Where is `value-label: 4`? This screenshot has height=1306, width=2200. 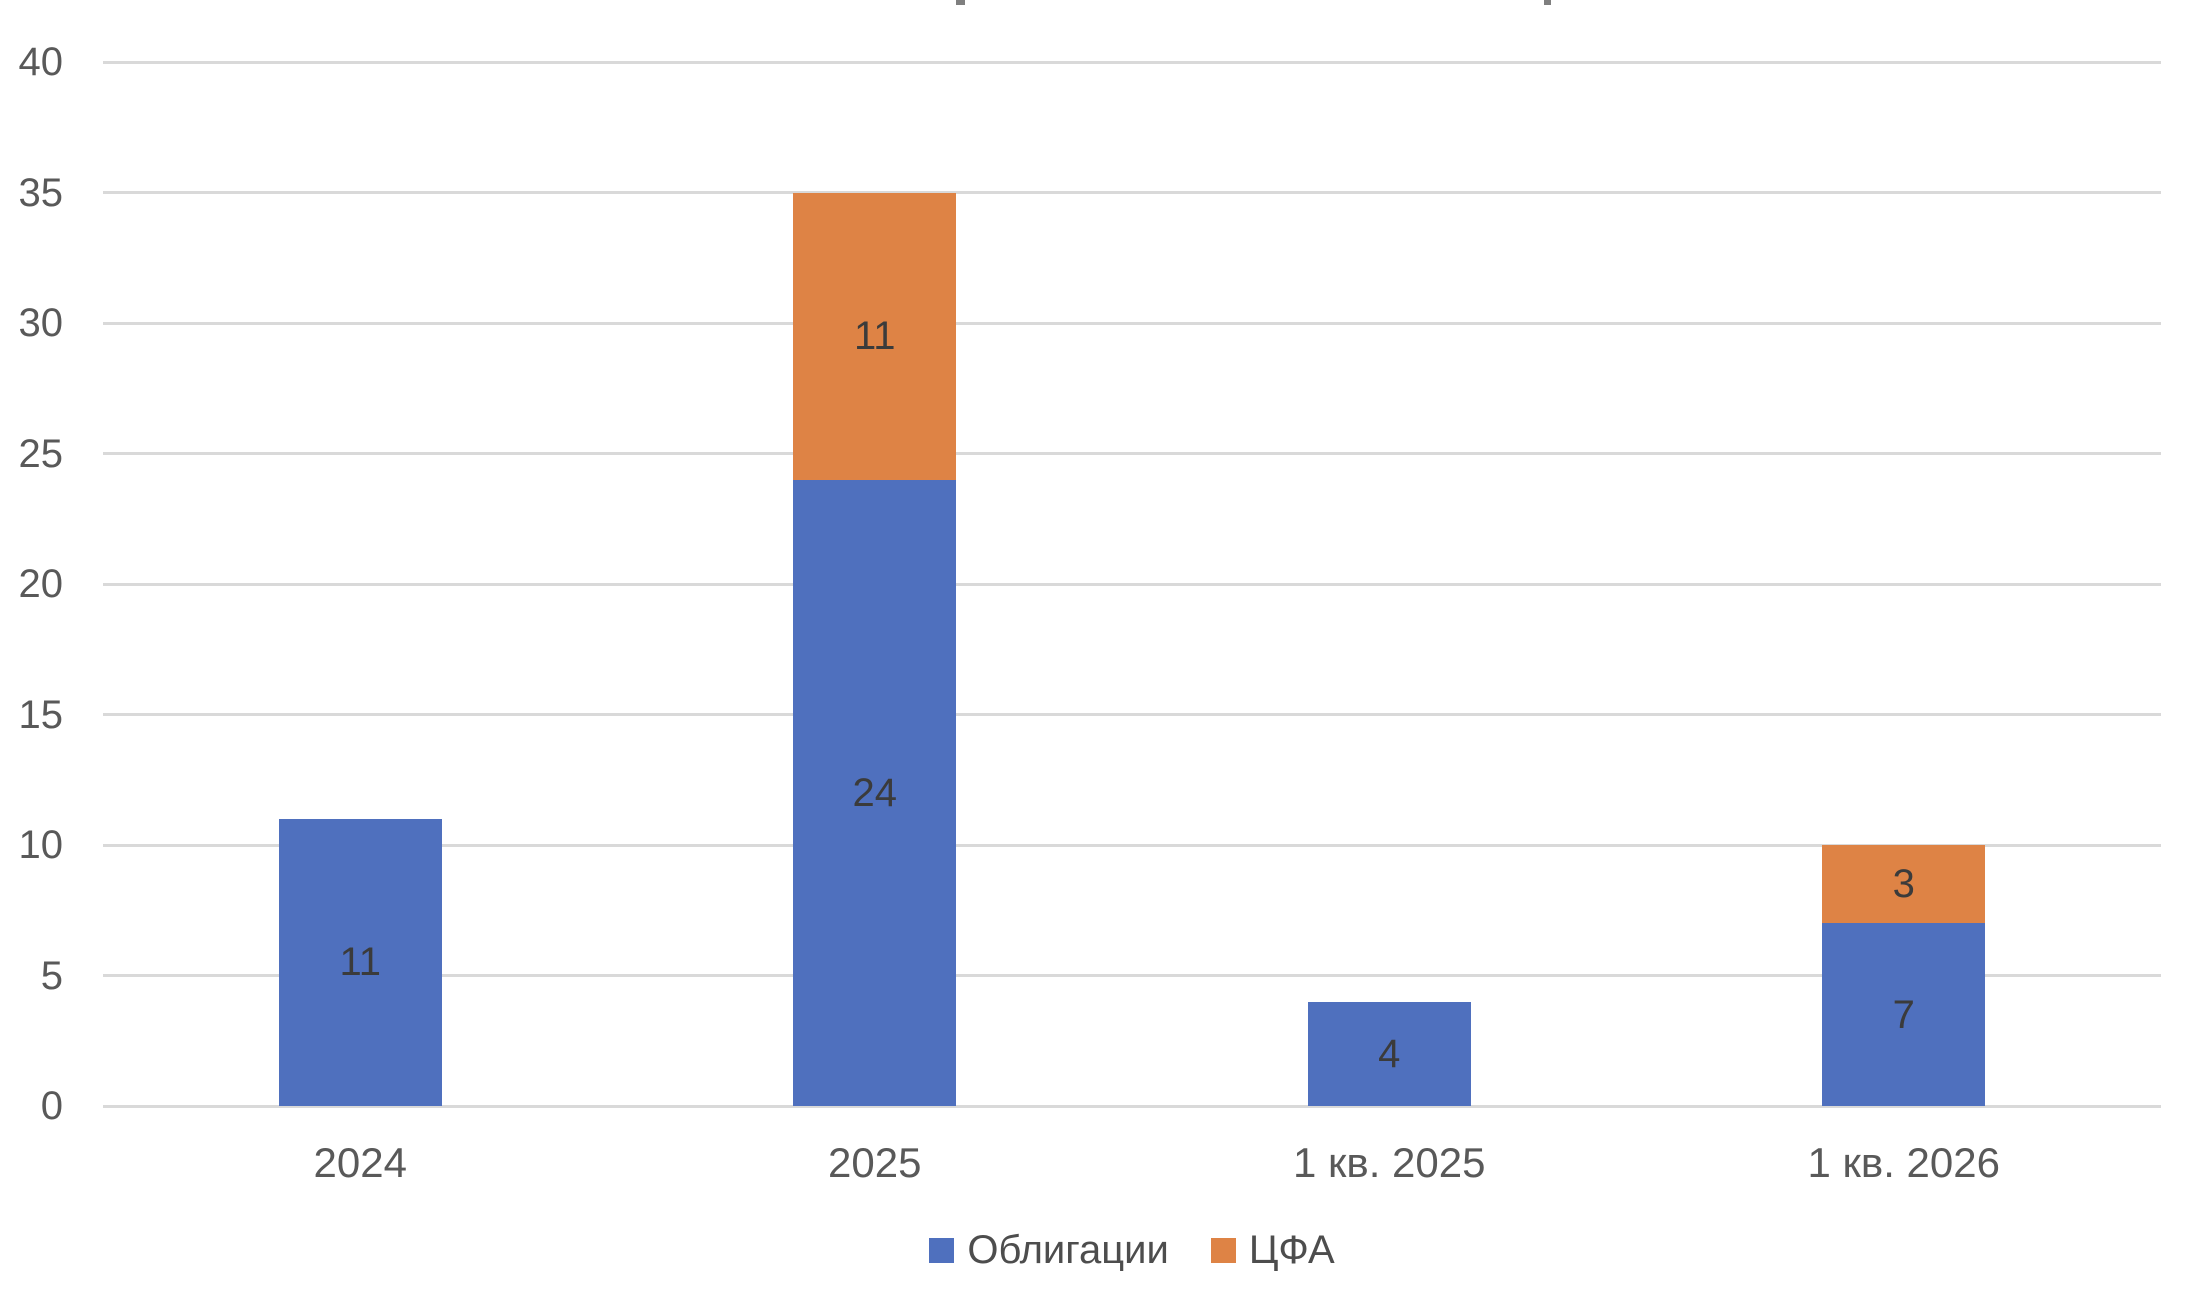 value-label: 4 is located at coordinates (1389, 1053).